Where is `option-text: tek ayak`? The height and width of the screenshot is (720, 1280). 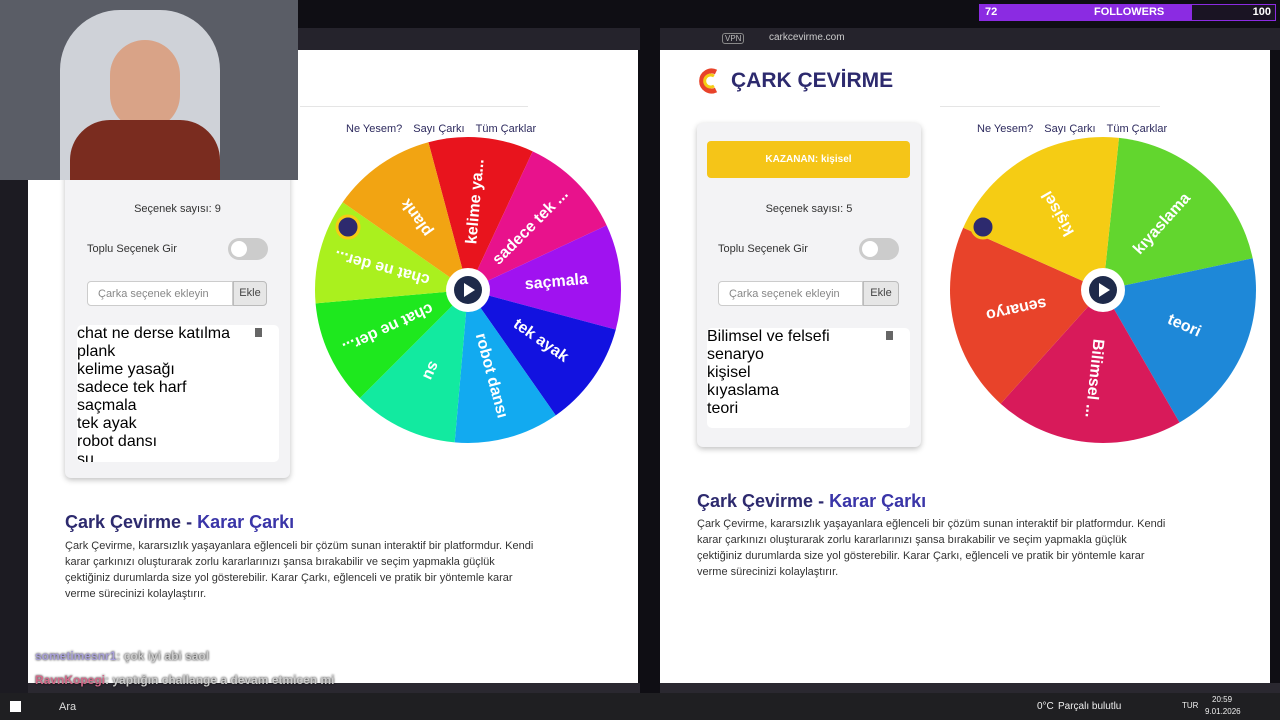
option-text: tek ayak is located at coordinates (107, 423).